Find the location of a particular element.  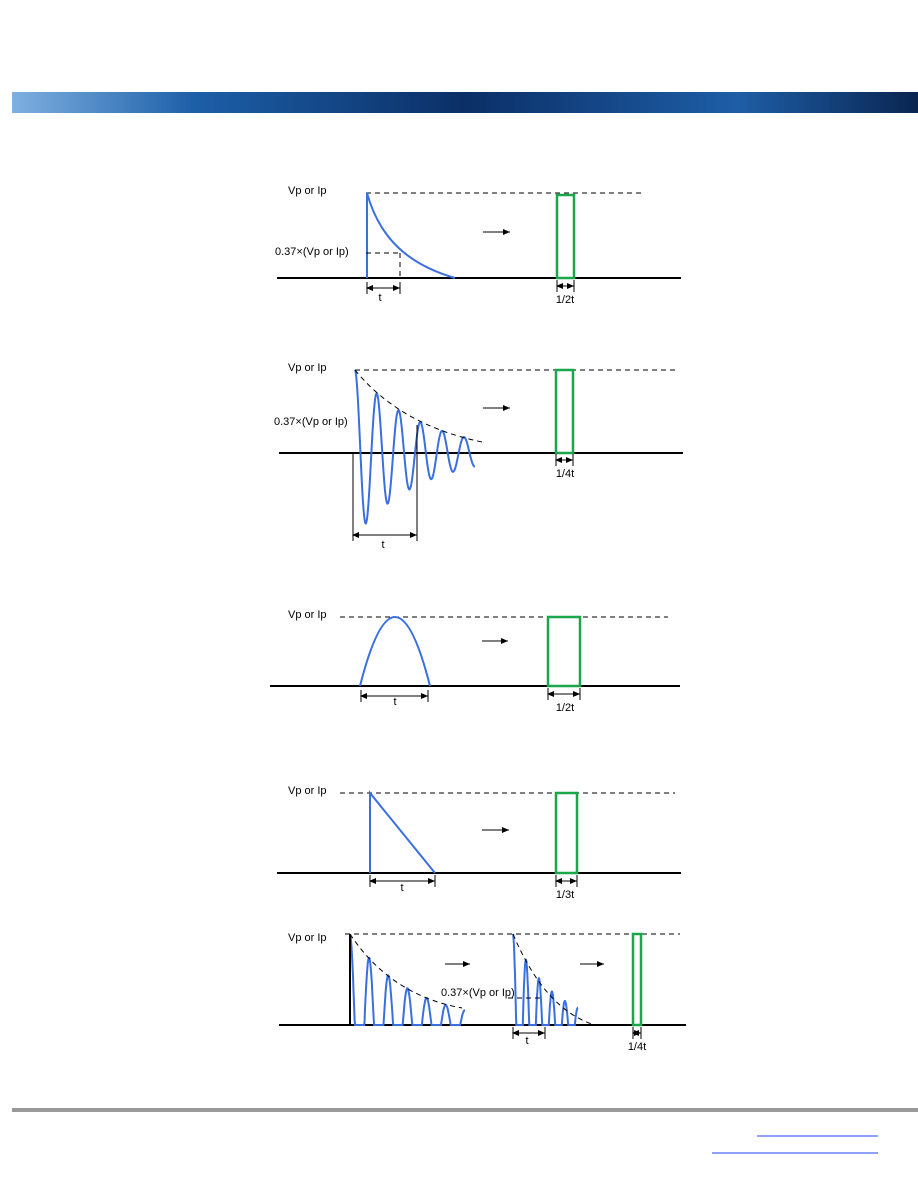

footer-rule is located at coordinates (465, 1110).